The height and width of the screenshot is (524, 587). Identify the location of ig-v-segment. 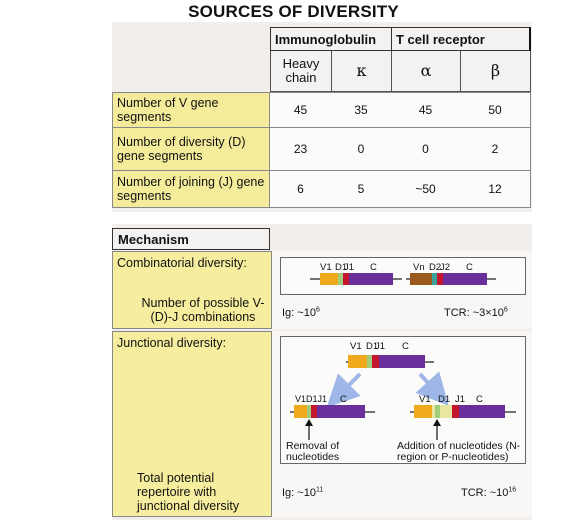
(329, 279).